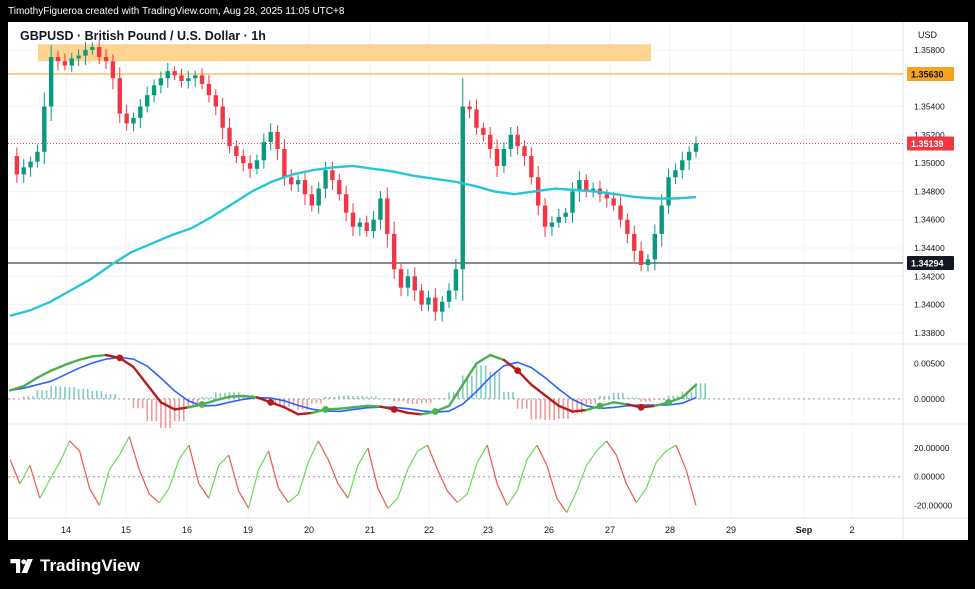  Describe the element at coordinates (21, 566) in the screenshot. I see `tradingview-logo-icon` at that location.